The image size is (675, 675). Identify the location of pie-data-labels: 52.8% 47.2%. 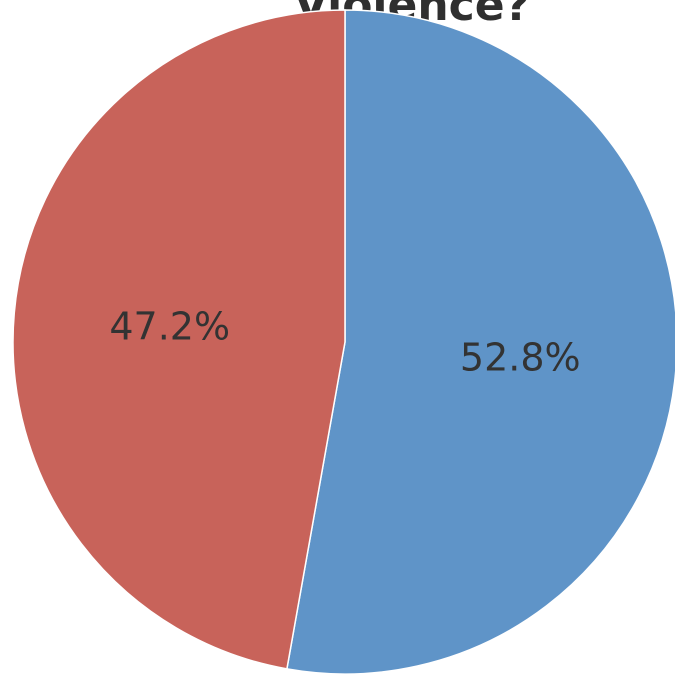
(344, 342).